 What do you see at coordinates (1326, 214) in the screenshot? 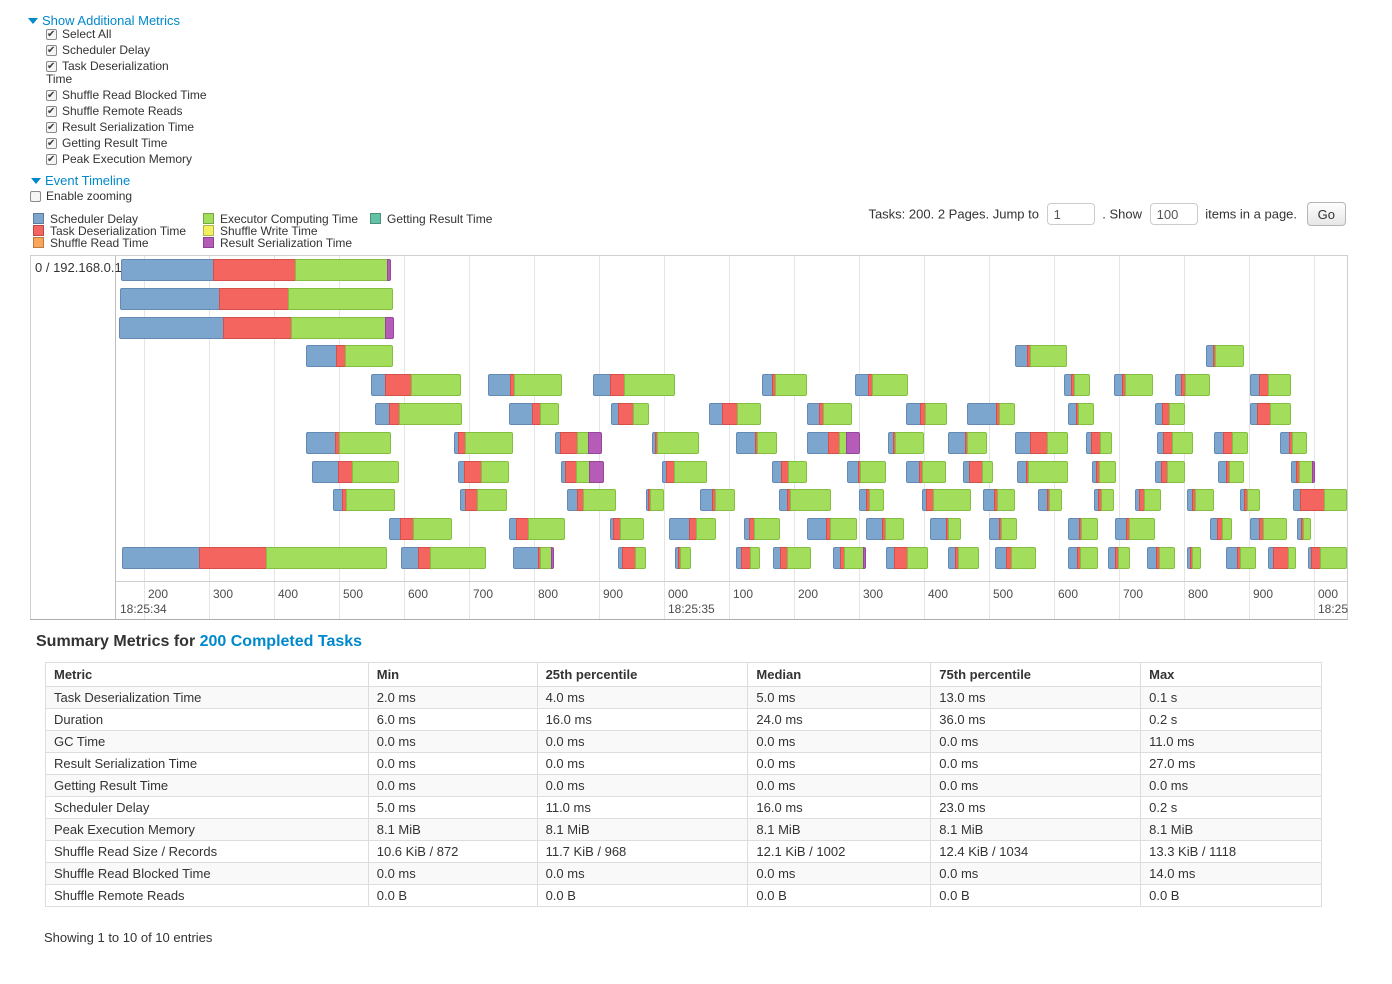
I see `go-button: Go` at bounding box center [1326, 214].